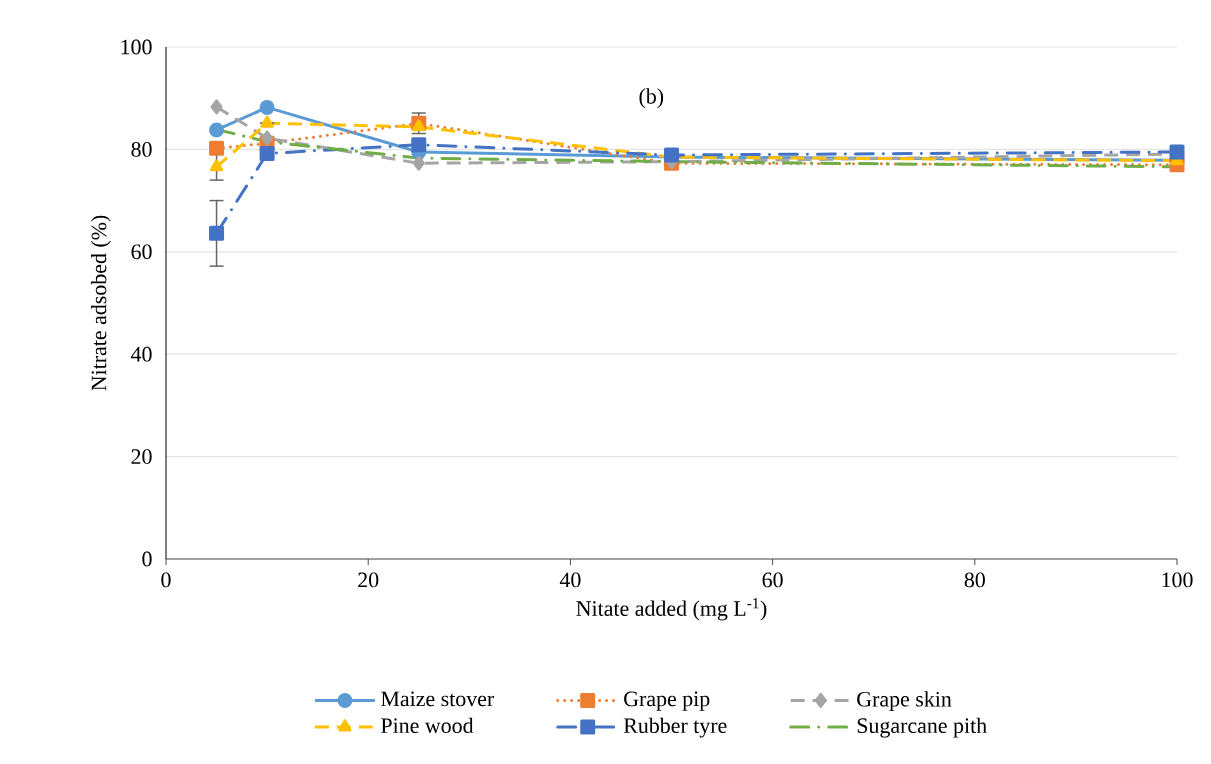 The image size is (1211, 764). What do you see at coordinates (141, 354) in the screenshot?
I see `y-tick-label: 40` at bounding box center [141, 354].